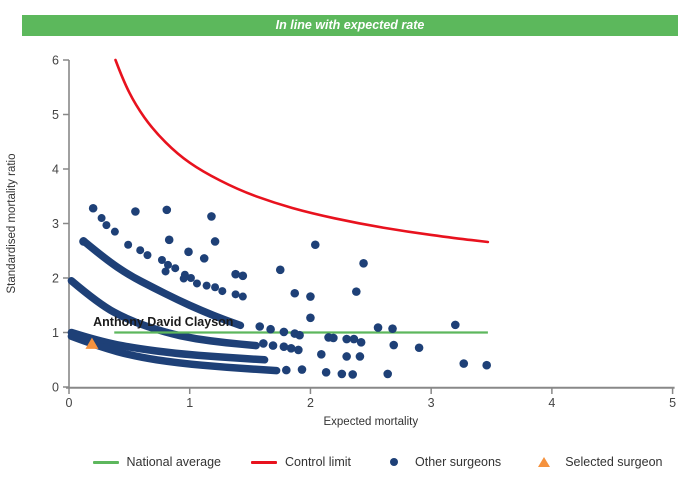 The width and height of the screenshot is (700, 500). I want to click on x-tick-label: 1, so click(189, 403).